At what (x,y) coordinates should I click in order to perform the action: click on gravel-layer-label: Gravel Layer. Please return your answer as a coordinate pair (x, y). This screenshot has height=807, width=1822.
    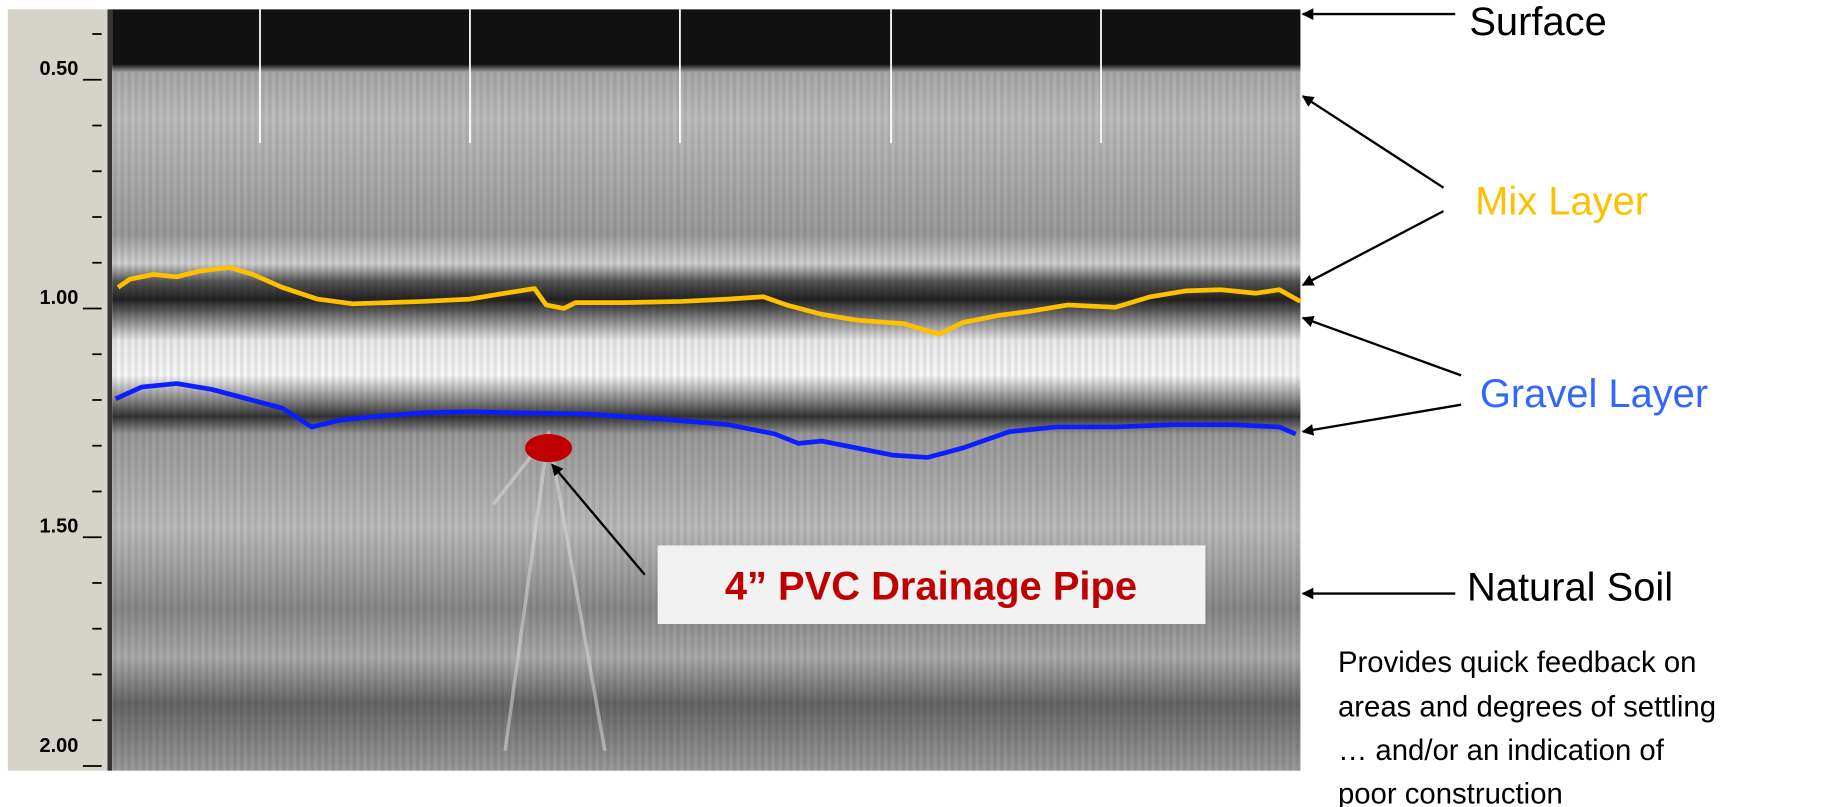
    Looking at the image, I should click on (1594, 394).